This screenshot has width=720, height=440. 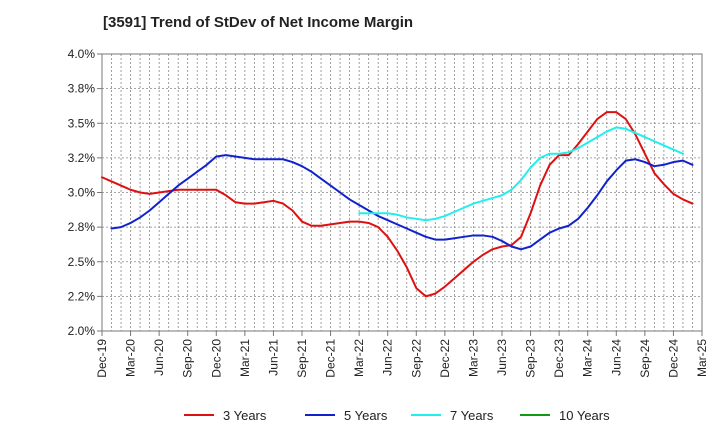 I want to click on x-tick-label: Mar-25, so click(x=702, y=358).